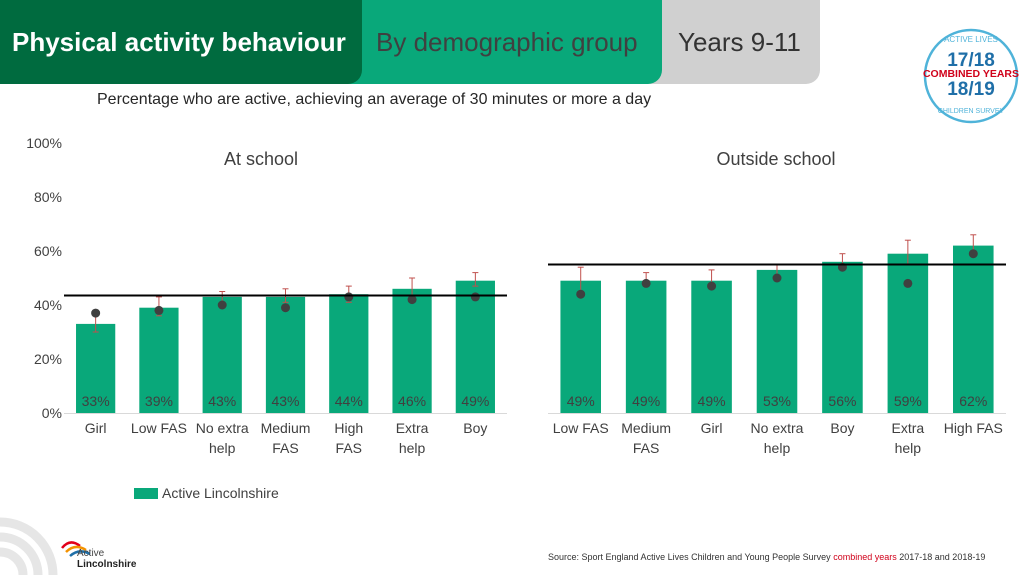 The height and width of the screenshot is (575, 1024). I want to click on logo-line1: Active, so click(91, 553).